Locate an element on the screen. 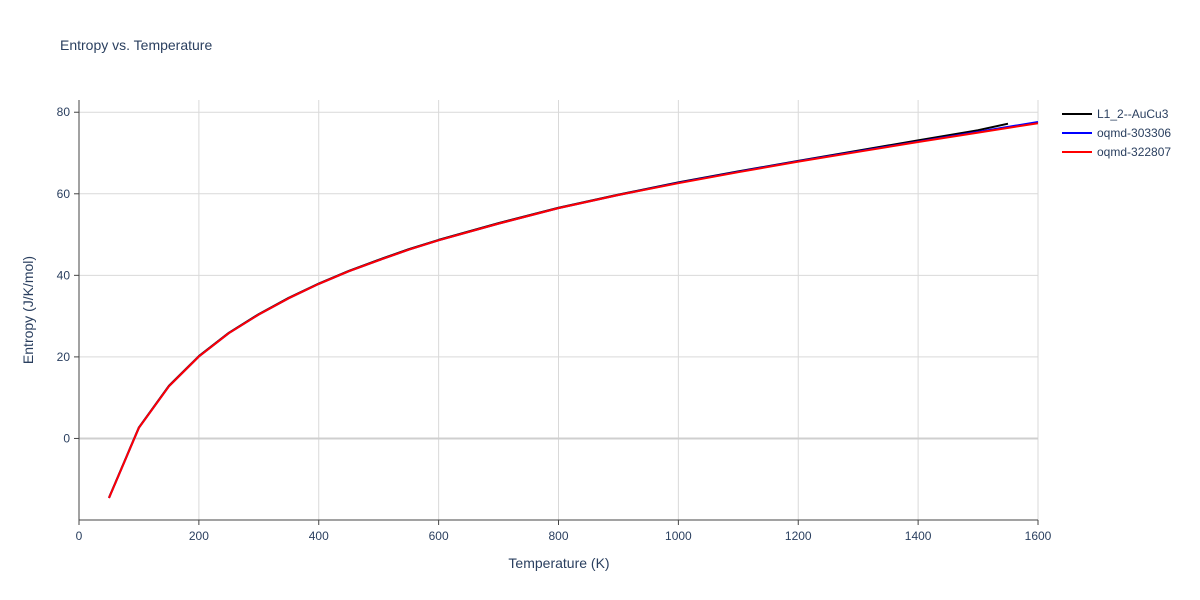  x-tick-label: 1400 is located at coordinates (918, 536).